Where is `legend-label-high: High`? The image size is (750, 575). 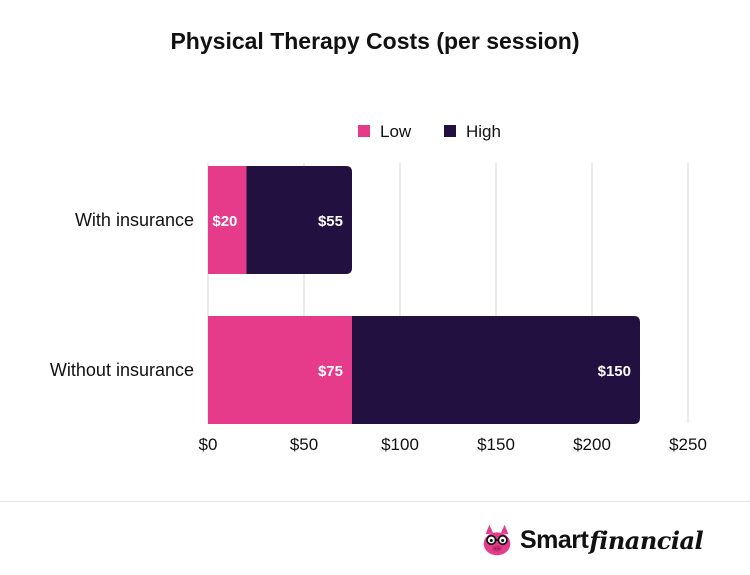 legend-label-high: High is located at coordinates (483, 131).